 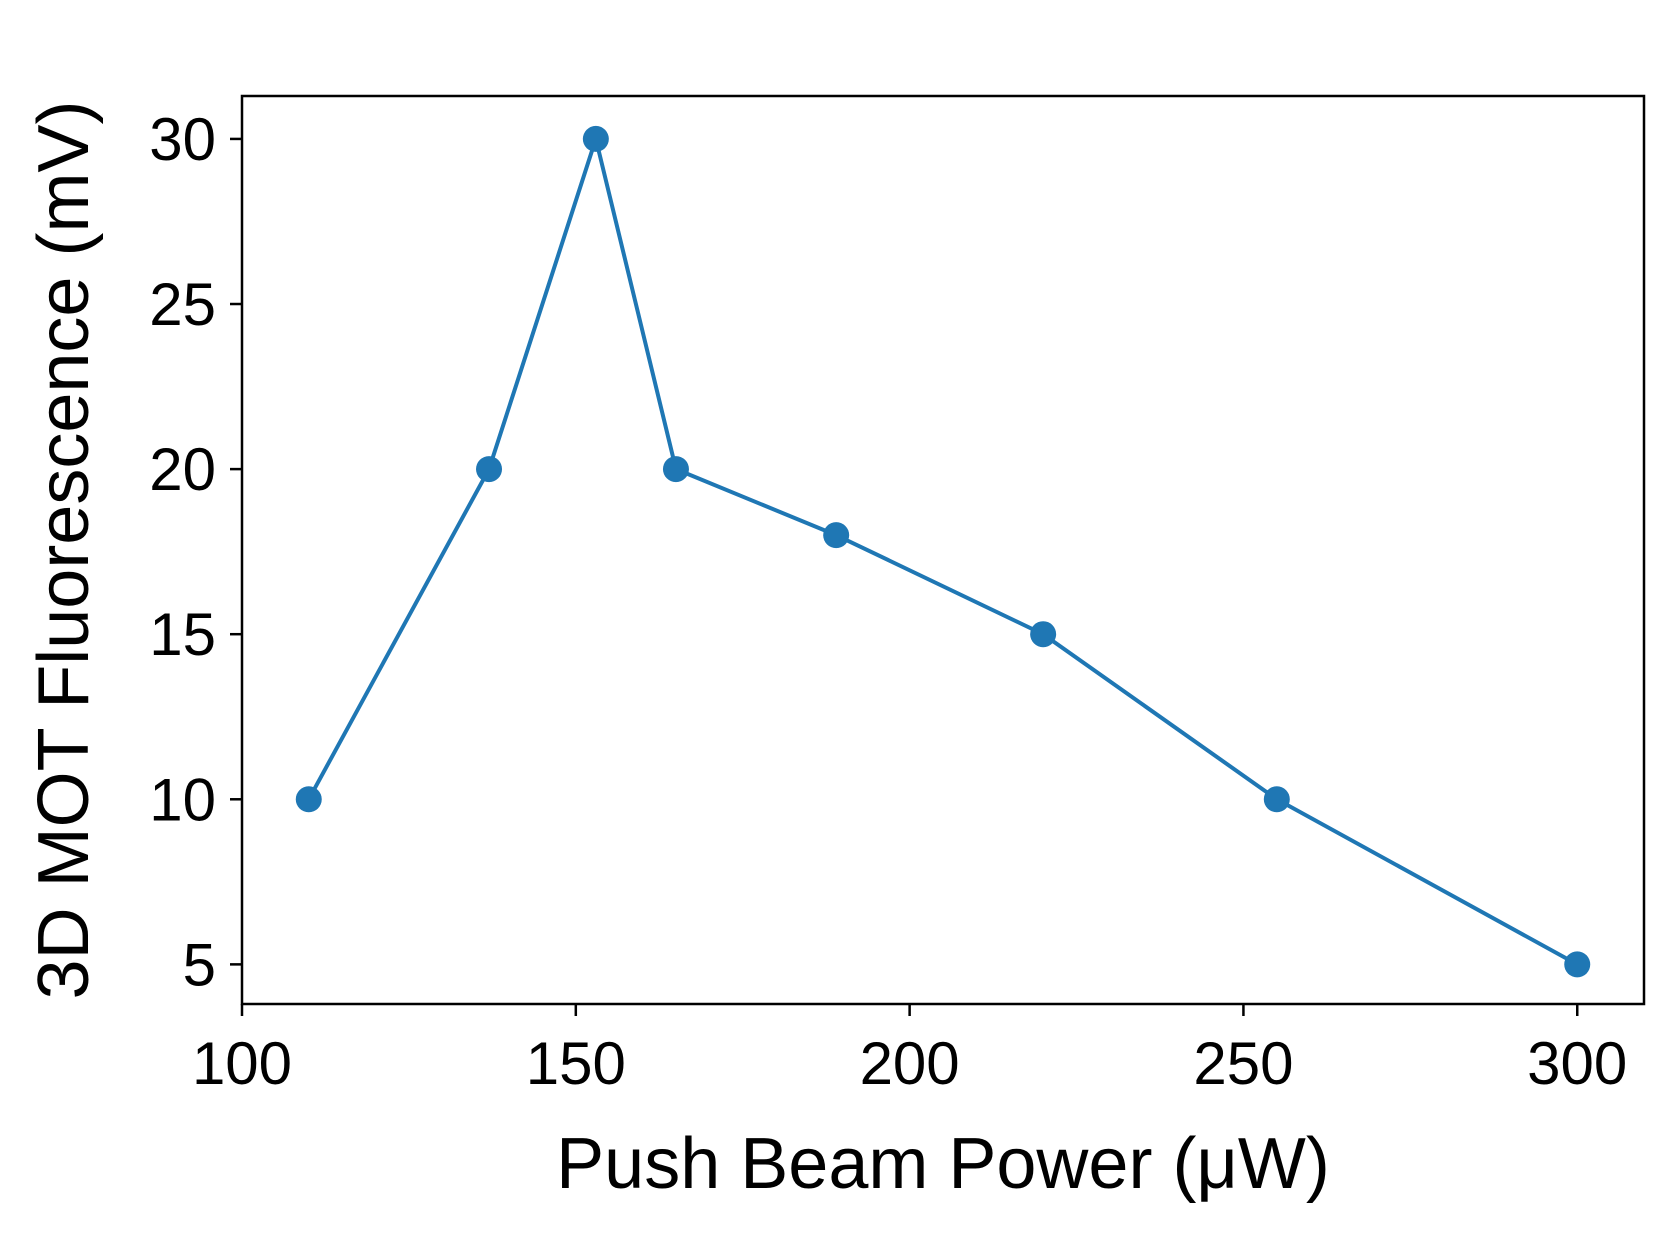 I want to click on y-tick-label: 30, so click(x=182, y=139).